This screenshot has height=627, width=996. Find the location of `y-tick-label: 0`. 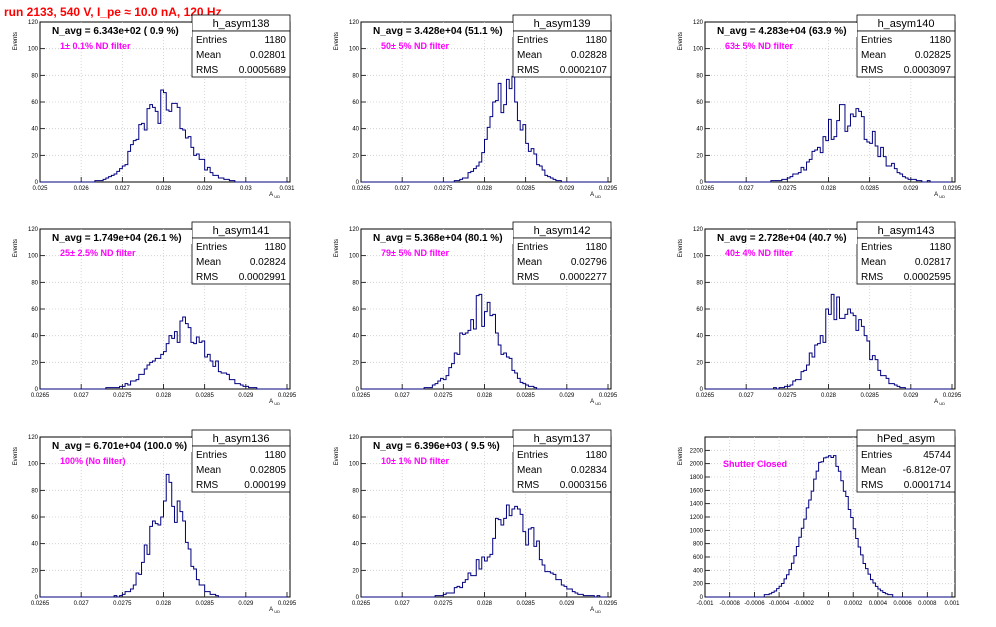

y-tick-label: 0 is located at coordinates (358, 183).